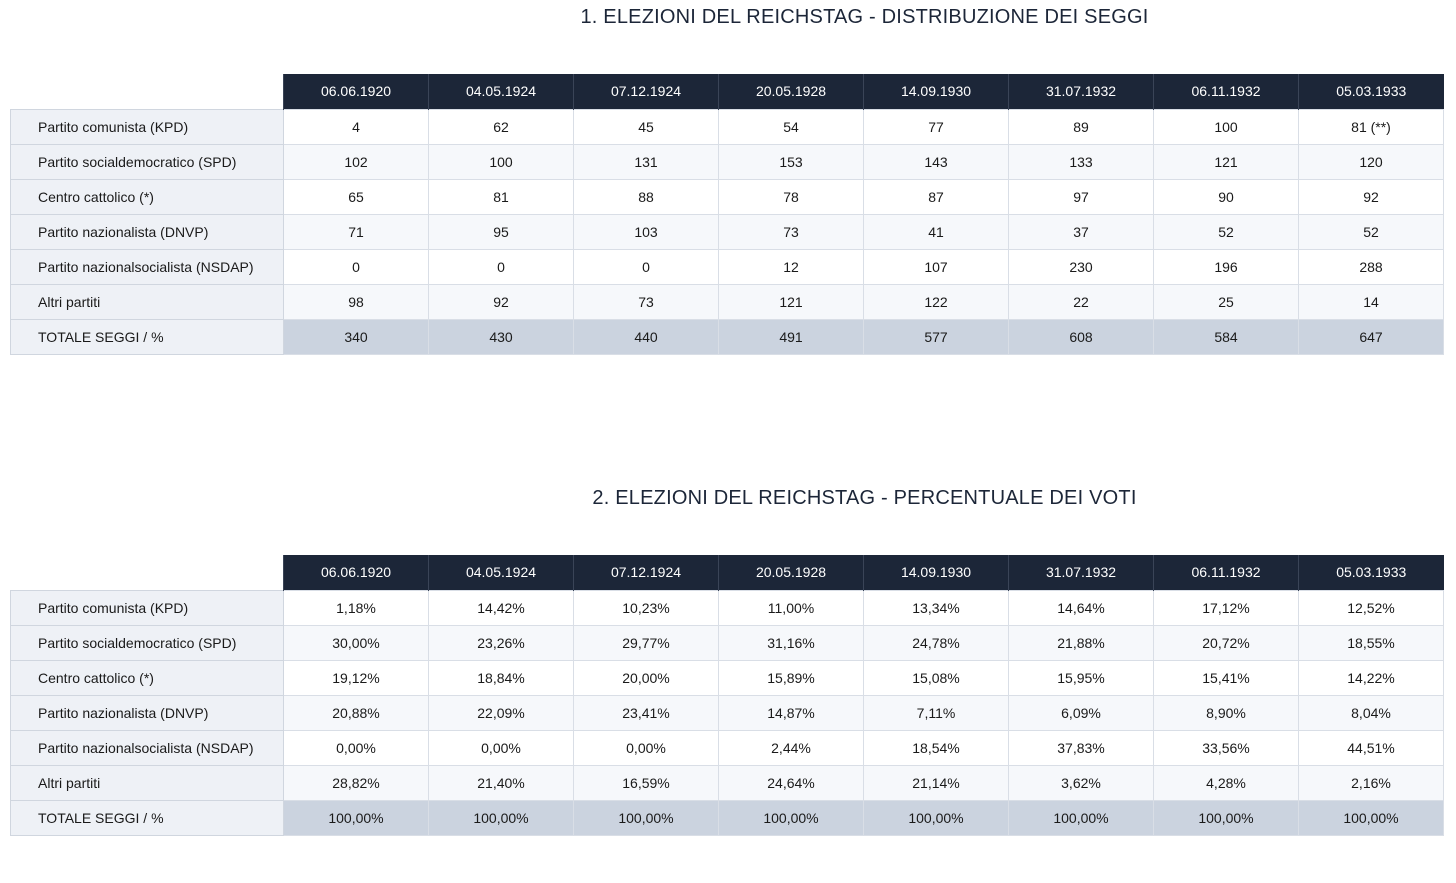  I want to click on row-label: Partito nazionalsocialista (NSDAP), so click(147, 747).